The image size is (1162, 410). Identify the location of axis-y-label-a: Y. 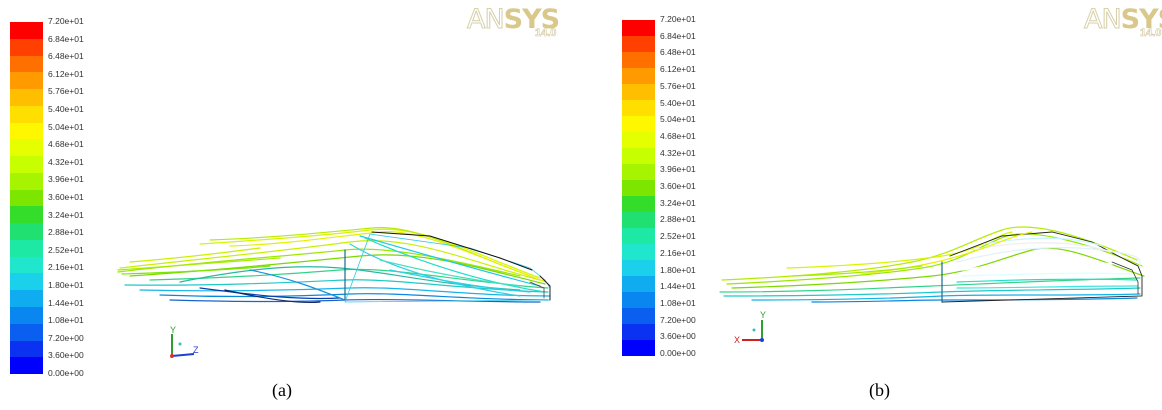
(173, 330).